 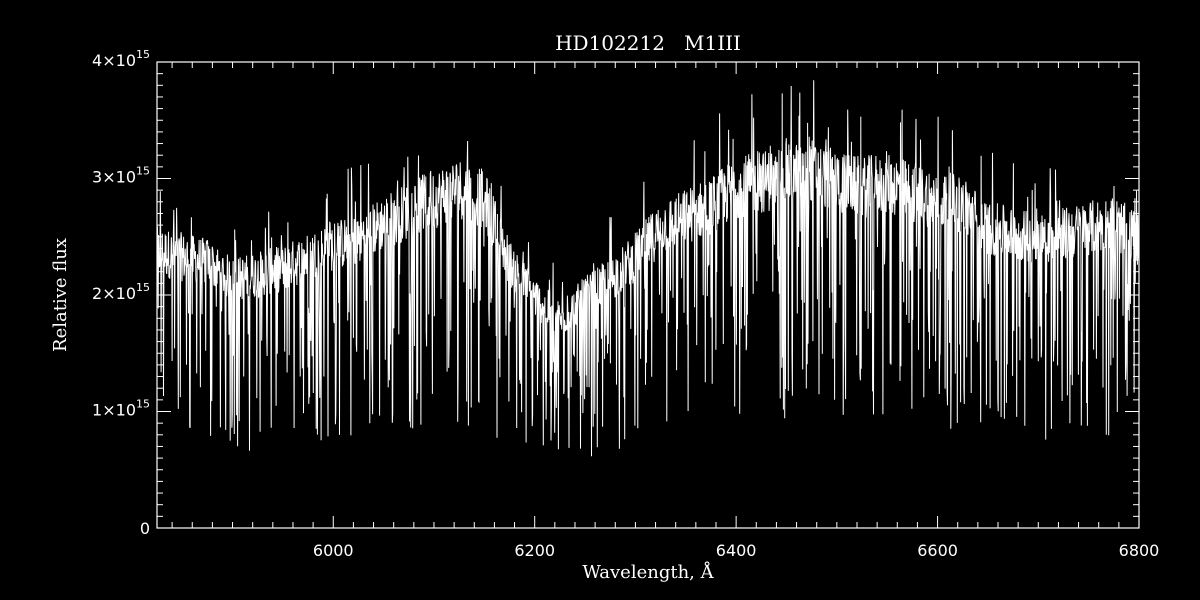 What do you see at coordinates (736, 550) in the screenshot?
I see `x-tick-label: 6400` at bounding box center [736, 550].